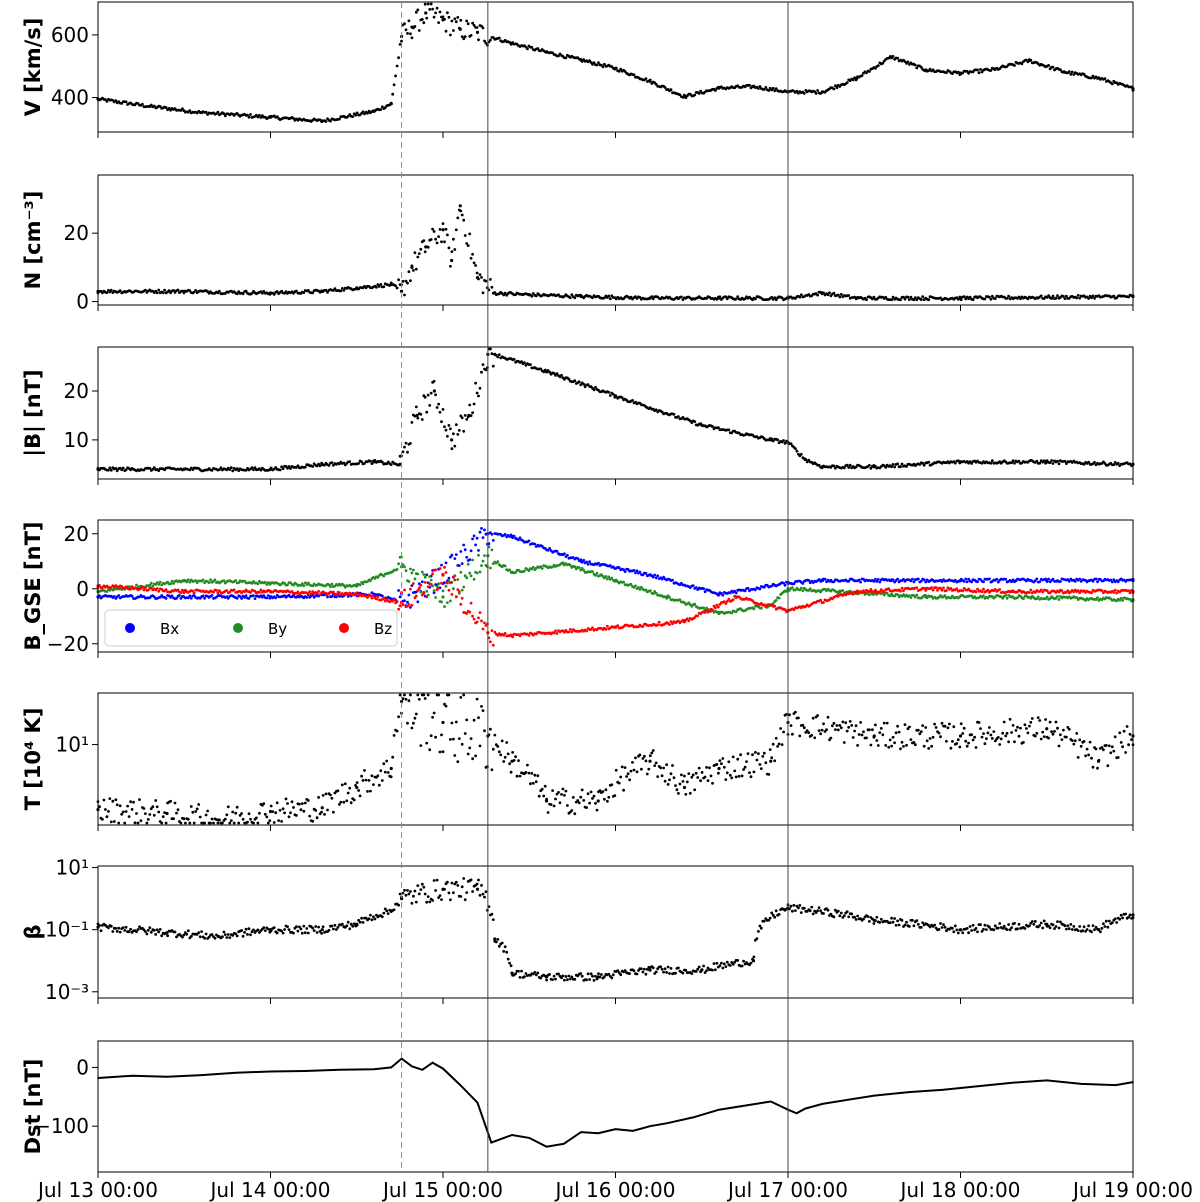 The image size is (1200, 1202). What do you see at coordinates (76, 440) in the screenshot?
I see `y-tick-label: 10` at bounding box center [76, 440].